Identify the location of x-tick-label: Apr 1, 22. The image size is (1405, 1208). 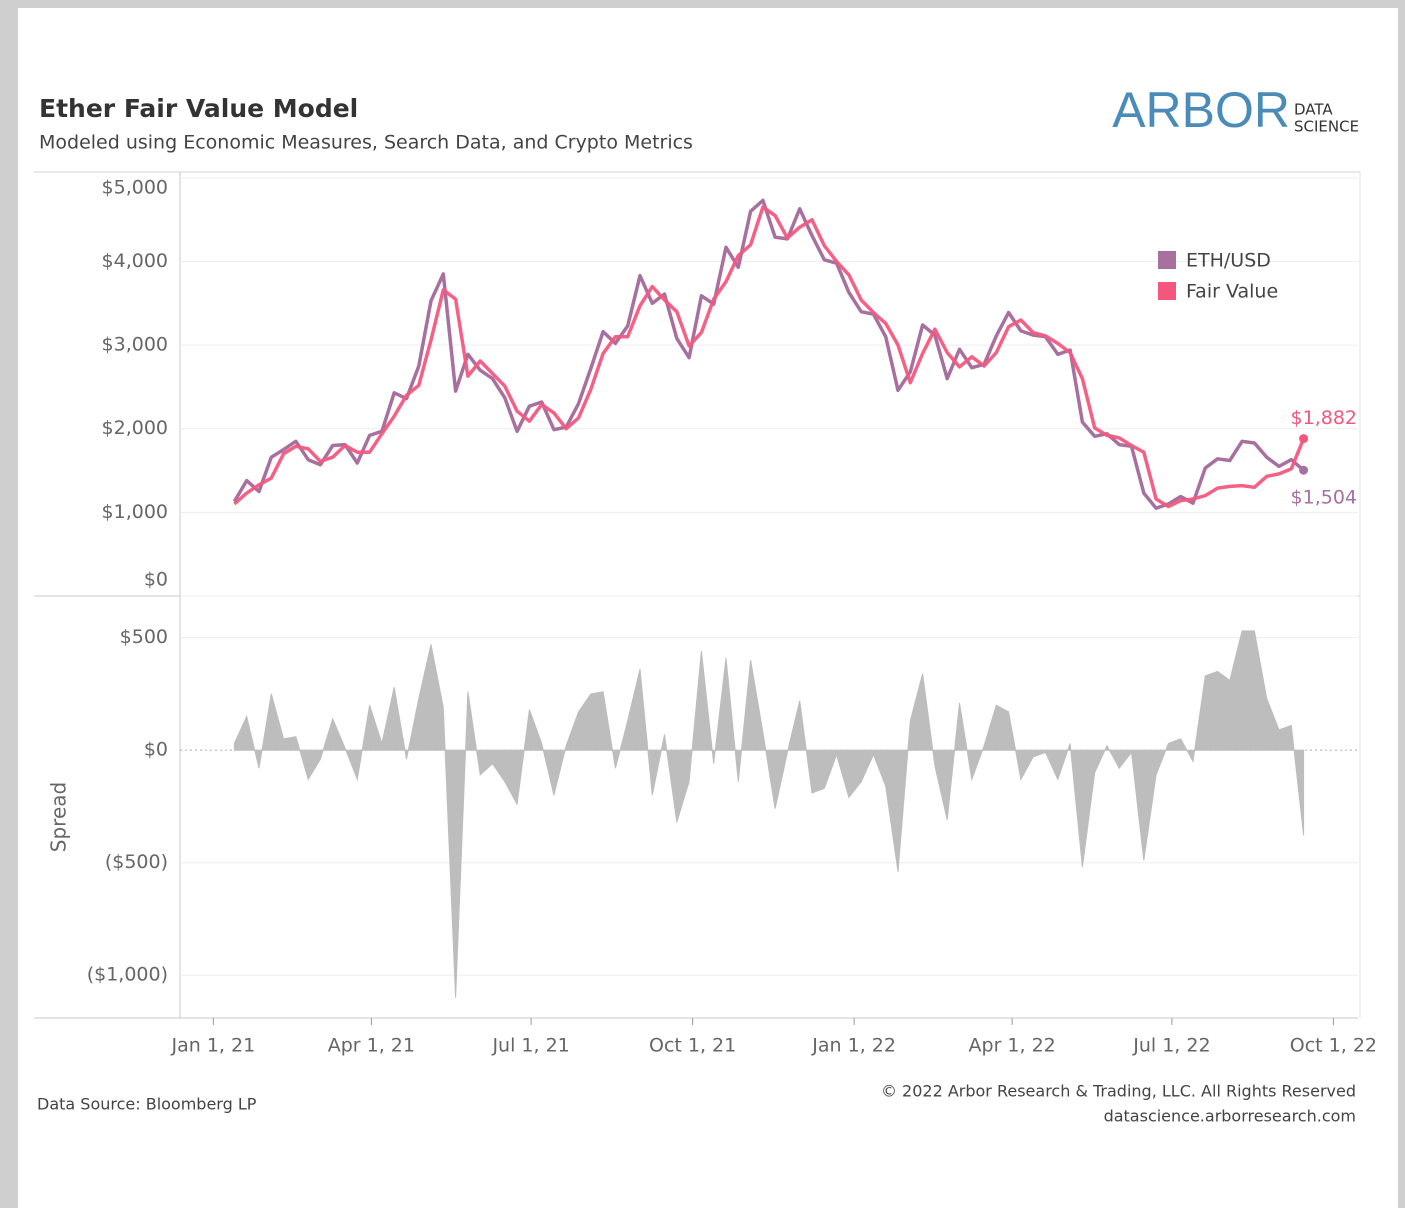
(1012, 1046).